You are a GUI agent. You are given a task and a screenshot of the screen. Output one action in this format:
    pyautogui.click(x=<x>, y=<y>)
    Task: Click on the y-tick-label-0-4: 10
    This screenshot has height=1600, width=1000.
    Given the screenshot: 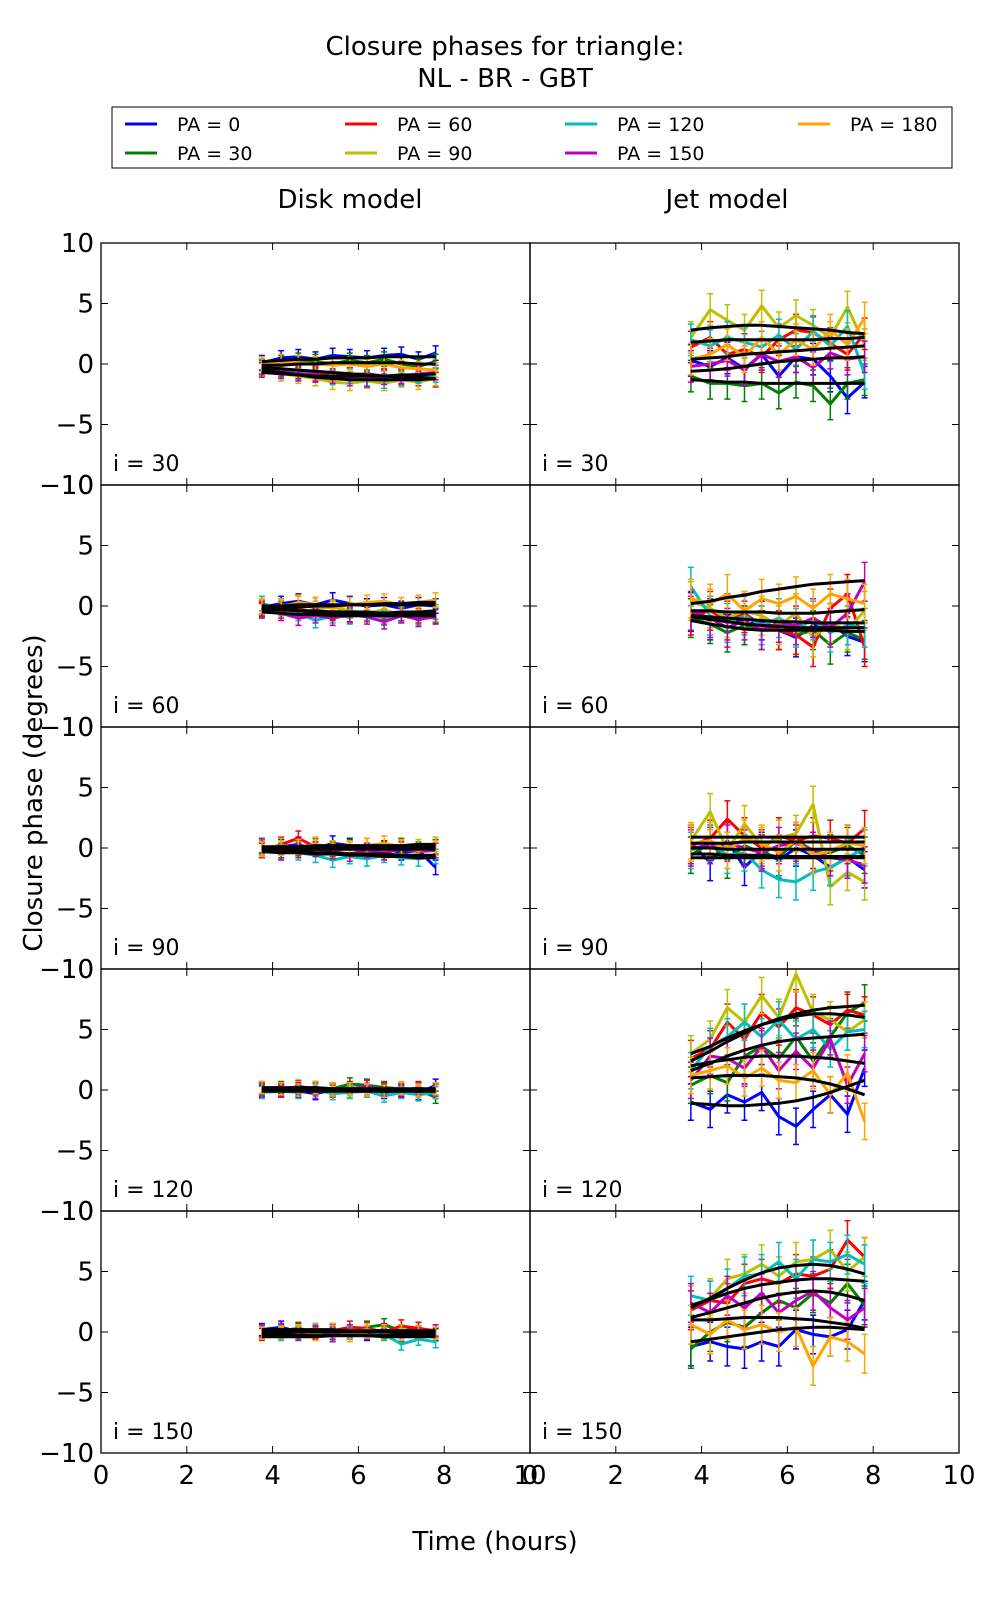 What is the action you would take?
    pyautogui.click(x=77, y=244)
    